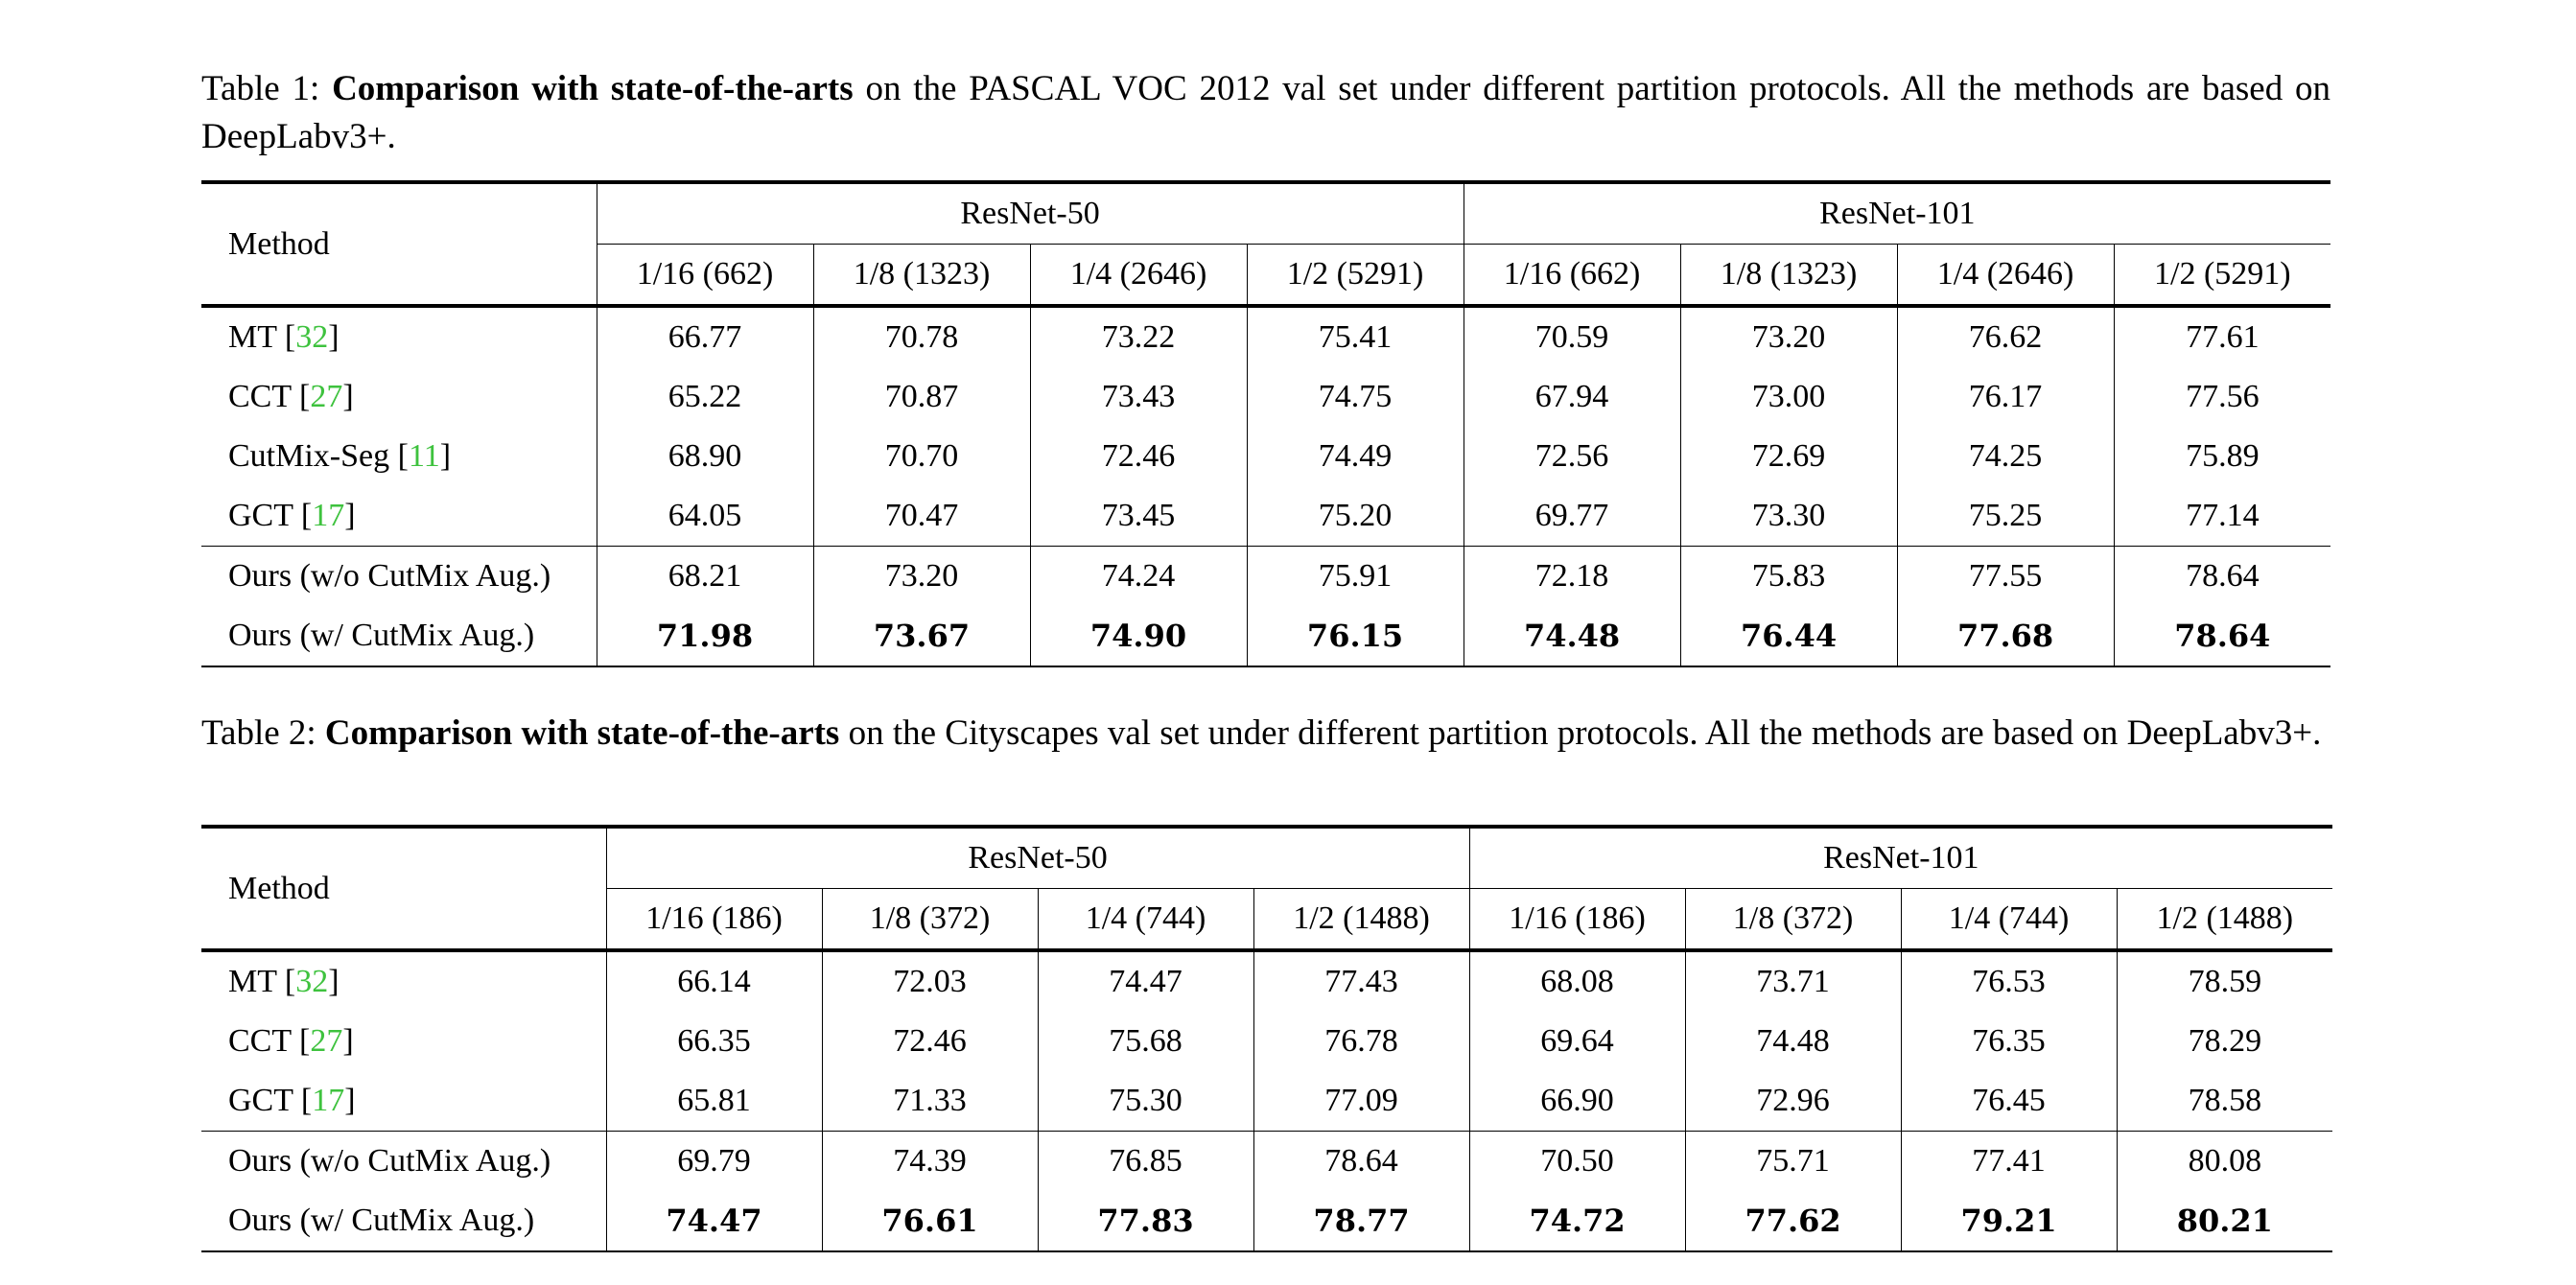  Describe the element at coordinates (704, 457) in the screenshot. I see `cell: 68.90` at that location.